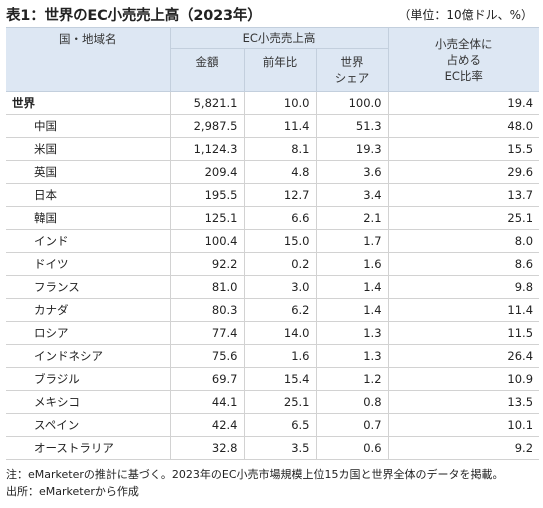 This screenshot has width=543, height=508. I want to click on cell-ec-ratio: 10.9, so click(463, 379).